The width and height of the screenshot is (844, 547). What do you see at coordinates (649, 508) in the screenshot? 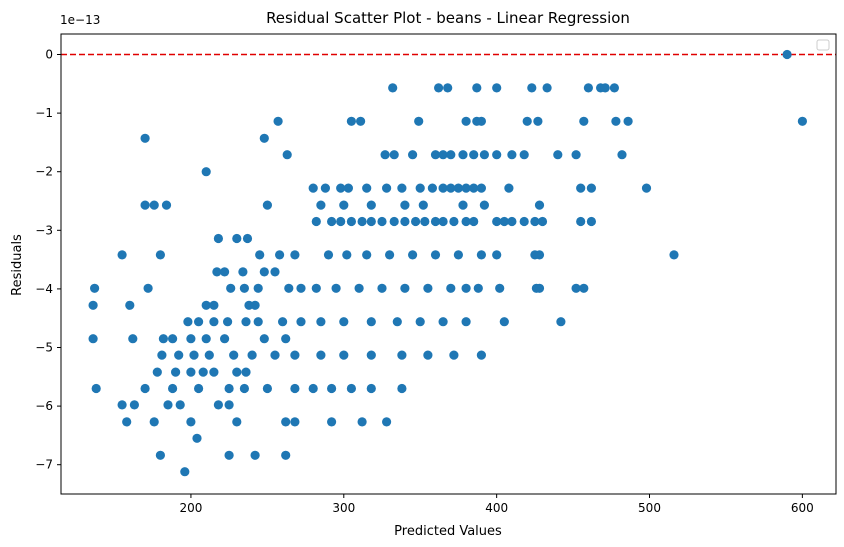
I see `x-tick-label: 500` at bounding box center [649, 508].